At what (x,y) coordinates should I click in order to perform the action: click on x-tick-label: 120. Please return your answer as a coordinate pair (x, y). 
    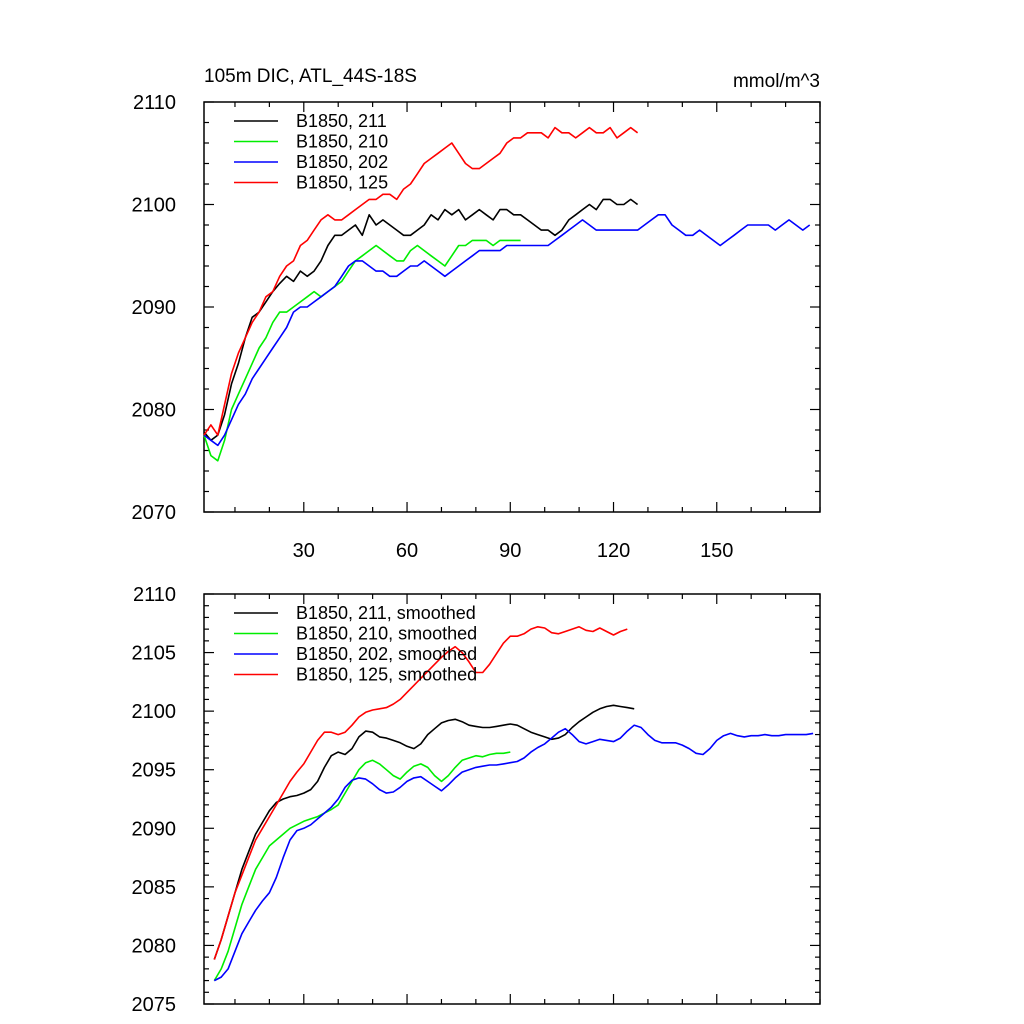
    Looking at the image, I should click on (613, 551).